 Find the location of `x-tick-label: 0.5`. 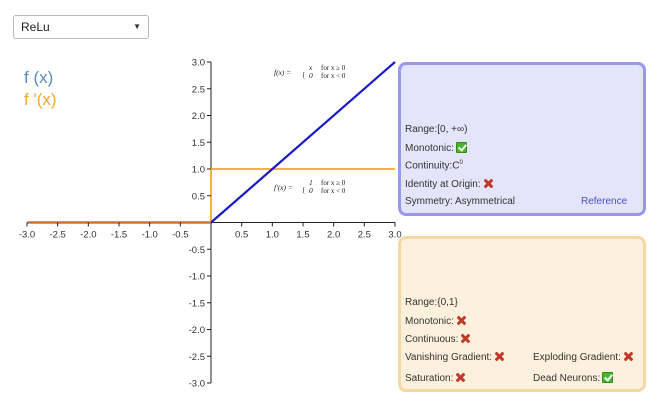

x-tick-label: 0.5 is located at coordinates (241, 235).